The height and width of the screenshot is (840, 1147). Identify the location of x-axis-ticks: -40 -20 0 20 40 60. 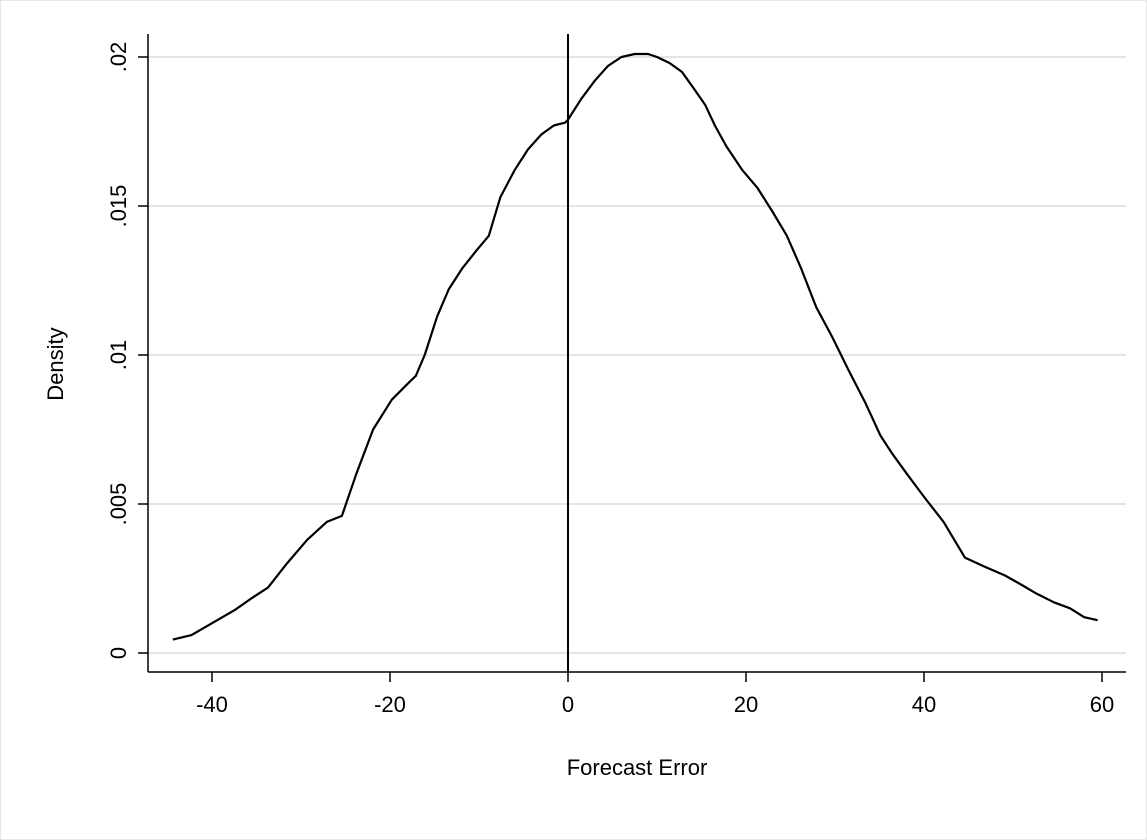
(655, 694).